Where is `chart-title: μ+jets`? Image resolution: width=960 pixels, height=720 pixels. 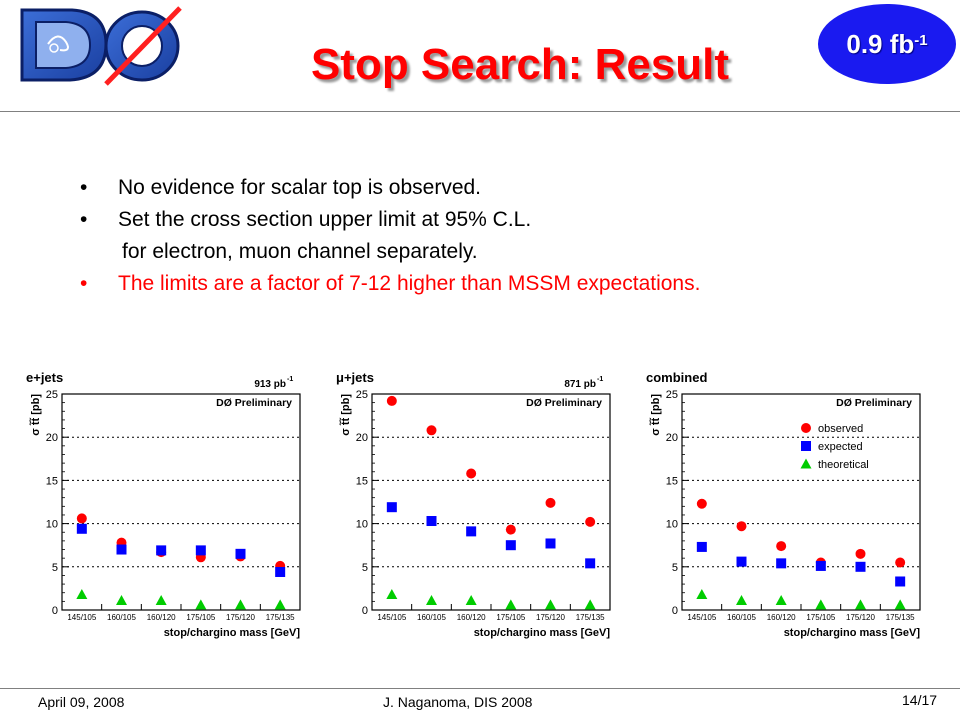 chart-title: μ+jets is located at coordinates (355, 377).